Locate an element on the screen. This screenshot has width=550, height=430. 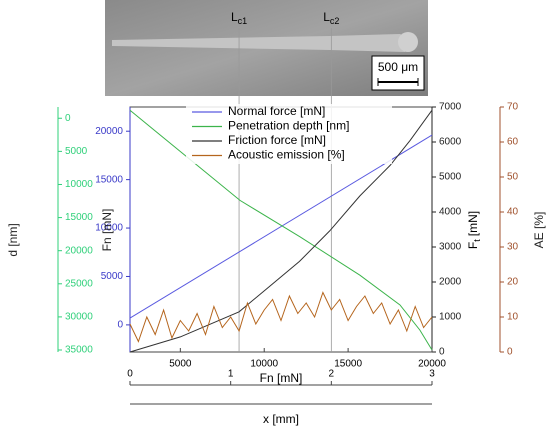
x2-tick-label: 0 is located at coordinates (130, 374).